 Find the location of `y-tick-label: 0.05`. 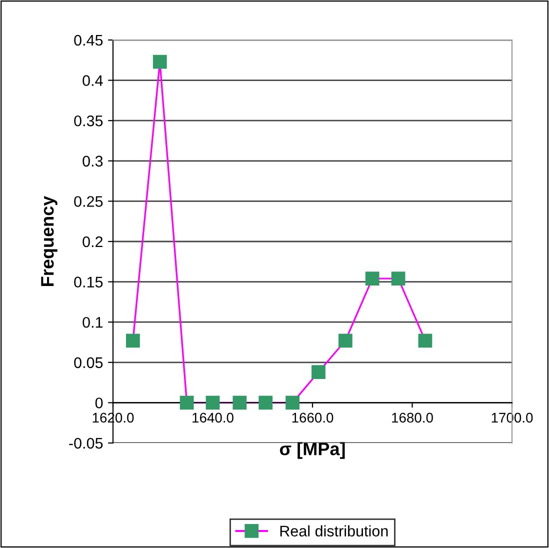

y-tick-label: 0.05 is located at coordinates (88, 362).